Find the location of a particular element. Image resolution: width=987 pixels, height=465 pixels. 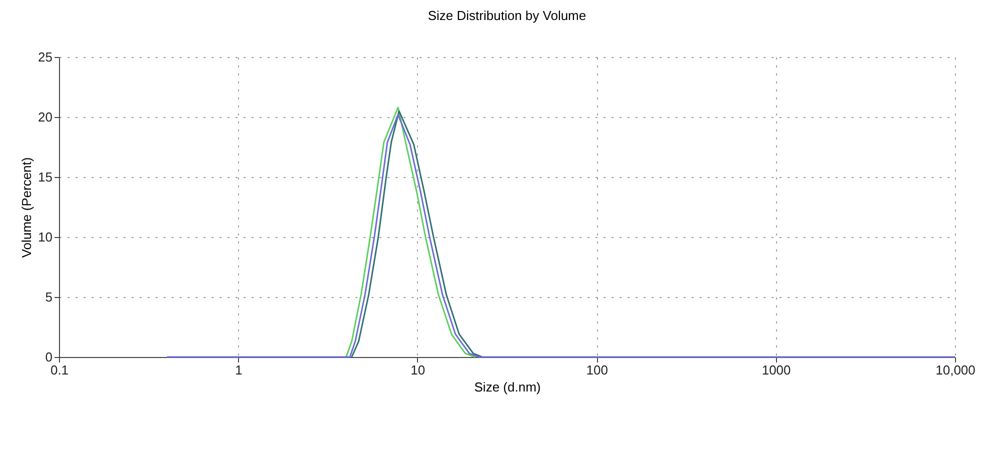

x-tick-label: 10 is located at coordinates (418, 370).